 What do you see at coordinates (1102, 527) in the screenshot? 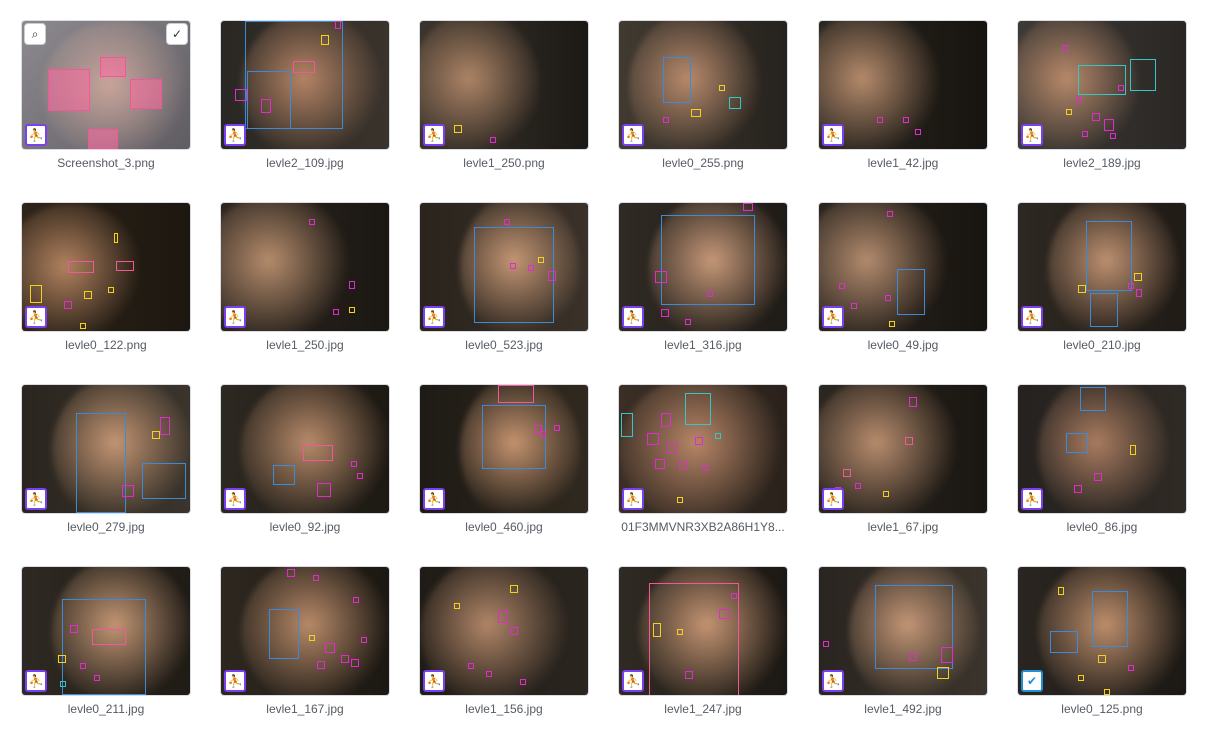
I see `file-name: levle0_86.jpg` at bounding box center [1102, 527].